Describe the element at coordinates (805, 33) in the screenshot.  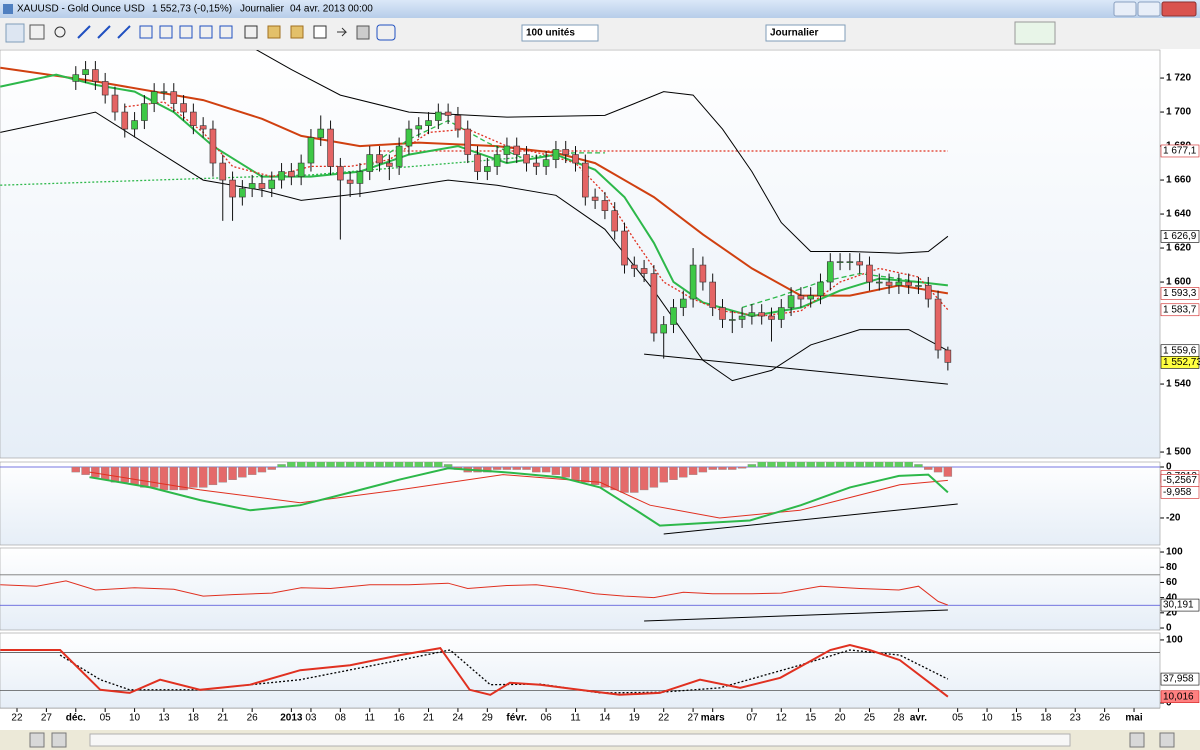
I see `timeframe-dropdown` at that location.